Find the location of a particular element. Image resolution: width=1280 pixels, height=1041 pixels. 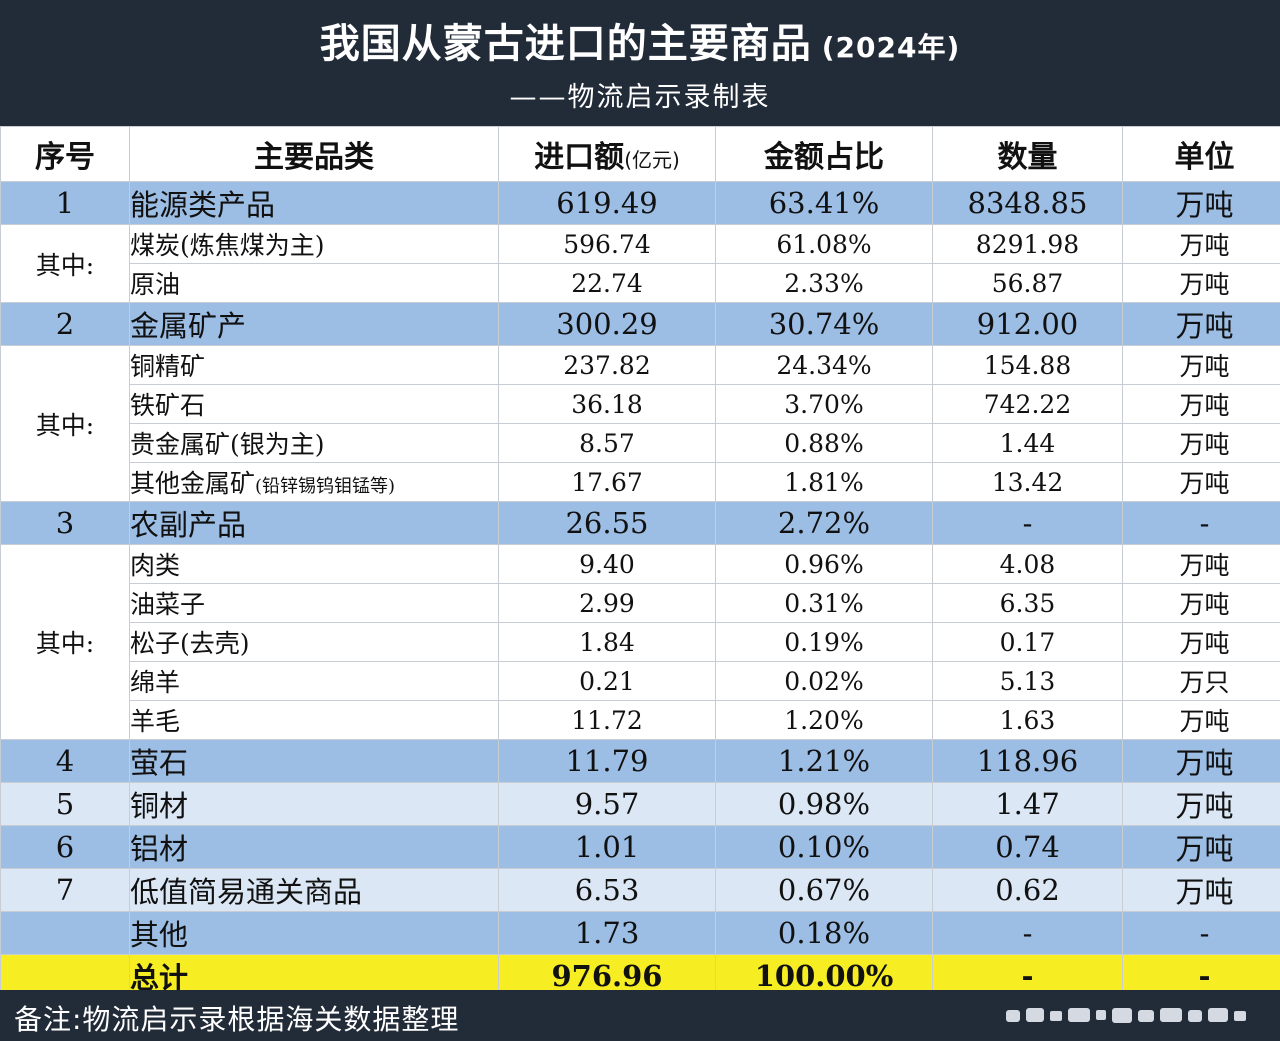

import-amount: 1.84 is located at coordinates (607, 642).